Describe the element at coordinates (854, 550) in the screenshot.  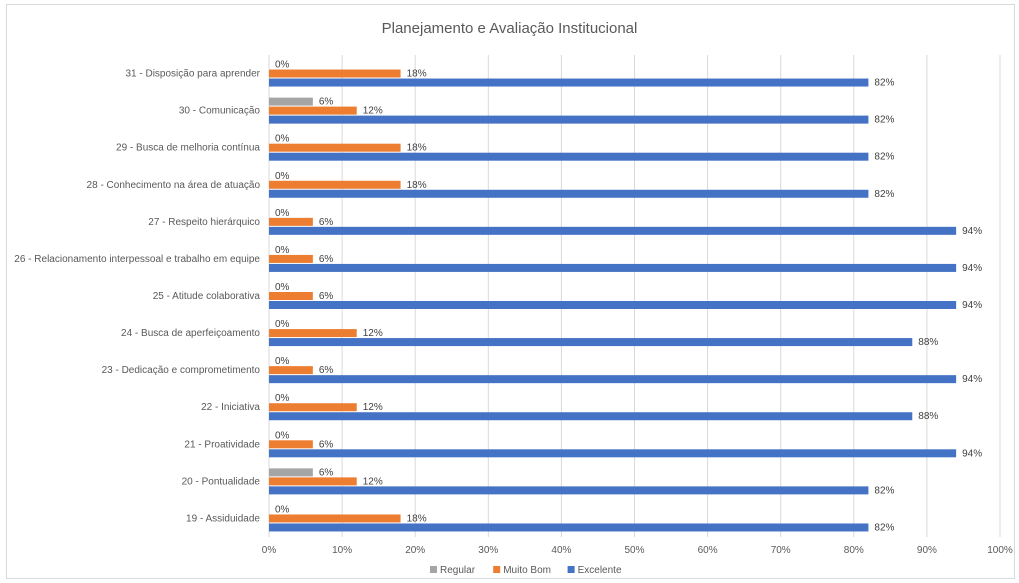
I see `x-tick-label: 80%` at that location.